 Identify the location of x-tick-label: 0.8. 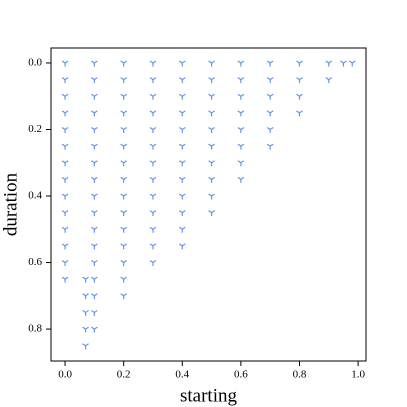
(300, 375).